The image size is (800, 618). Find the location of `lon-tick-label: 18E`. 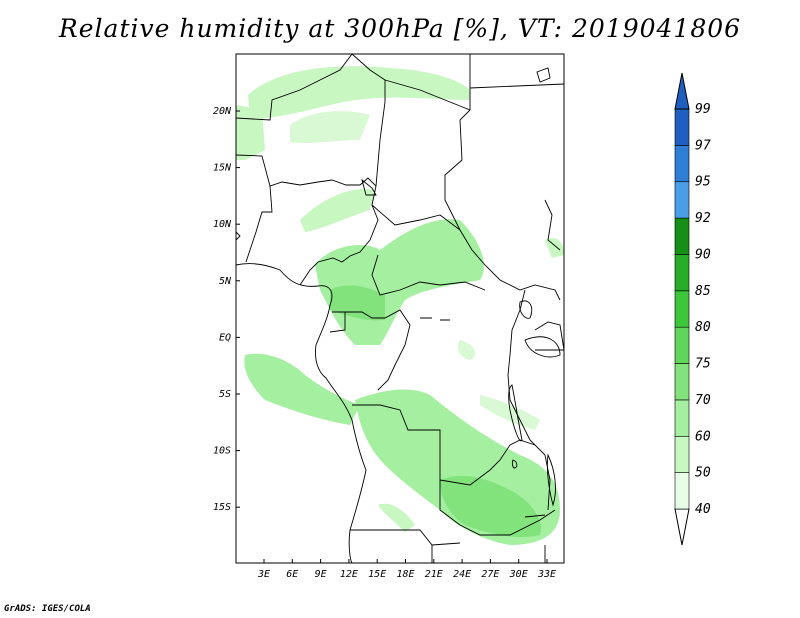

lon-tick-label: 18E is located at coordinates (405, 574).